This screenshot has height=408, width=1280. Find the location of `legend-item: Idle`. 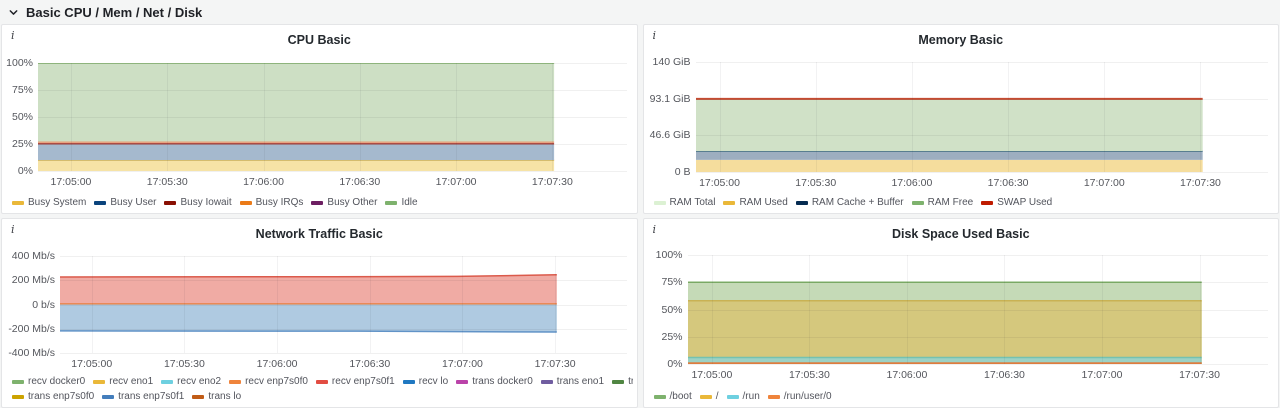

legend-item: Idle is located at coordinates (401, 203).